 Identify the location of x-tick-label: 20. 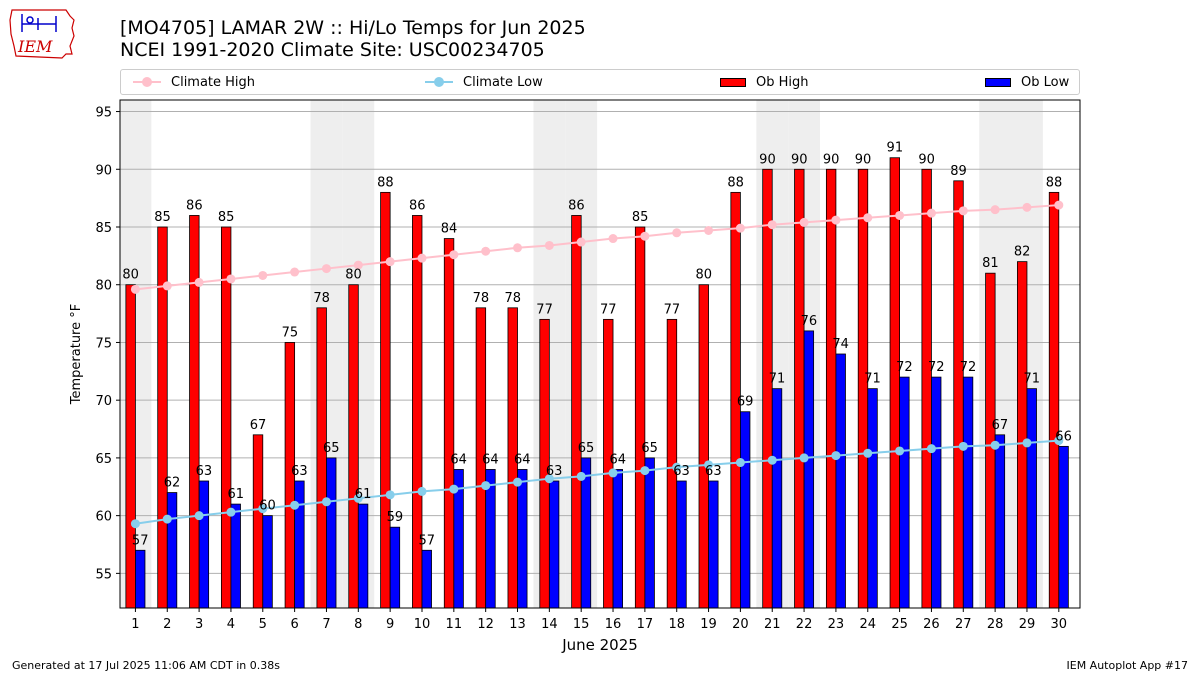
(740, 624).